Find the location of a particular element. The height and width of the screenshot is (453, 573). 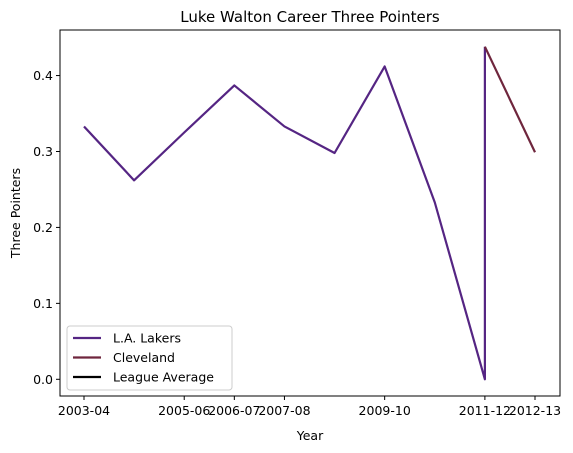

y-tick-label: 0.1 is located at coordinates (43, 303).